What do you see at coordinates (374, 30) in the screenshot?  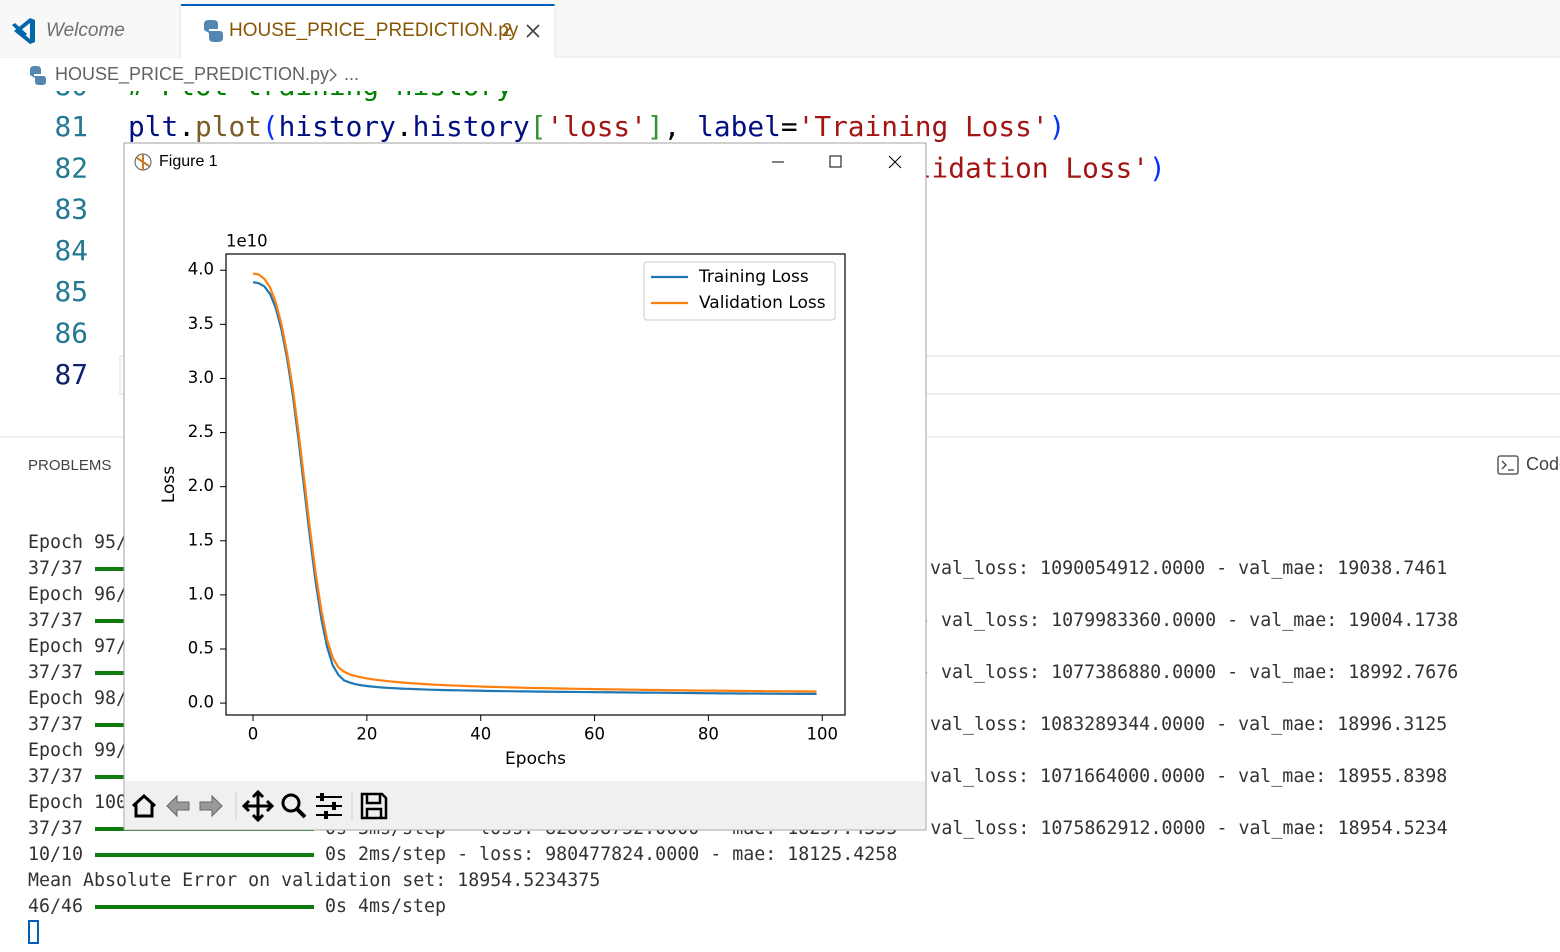 I see `tab-label: HOUSE_PRICE_PREDICTION.py` at bounding box center [374, 30].